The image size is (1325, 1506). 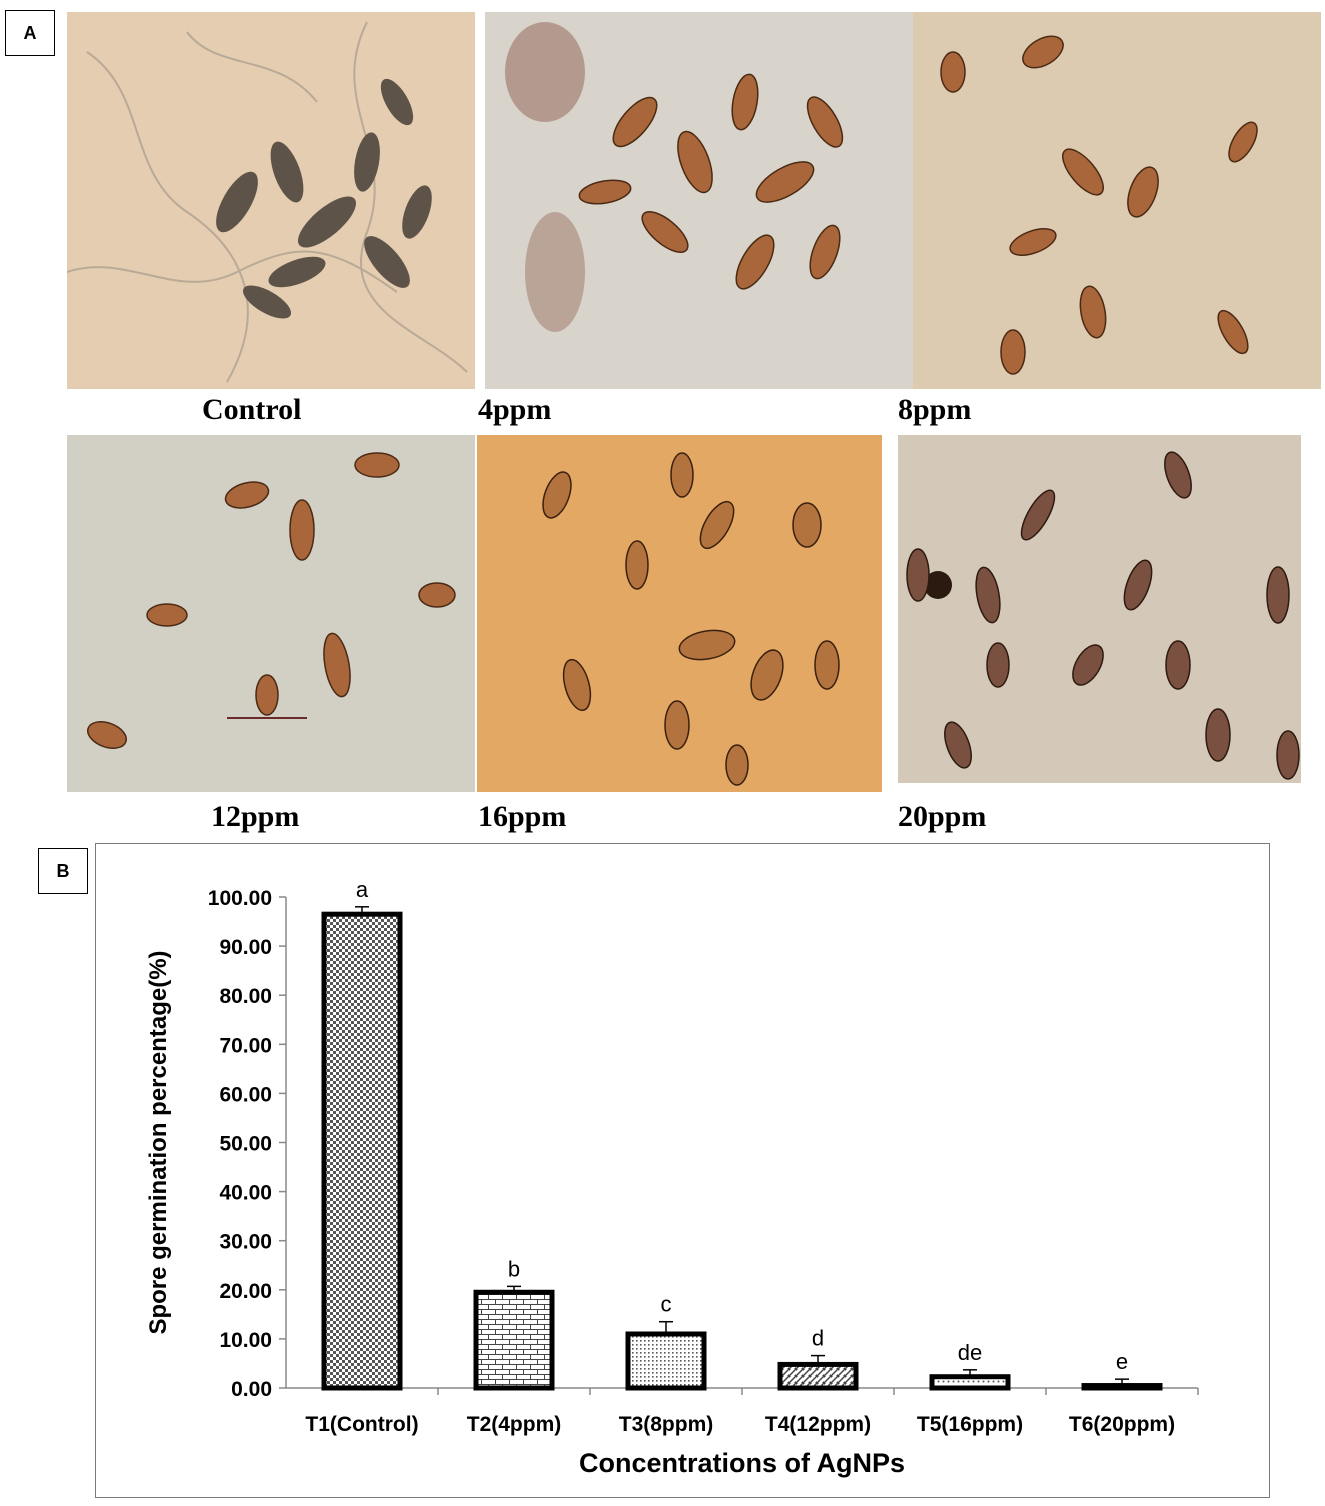 What do you see at coordinates (514, 1424) in the screenshot?
I see `x-tick-label: T2(4ppm)` at bounding box center [514, 1424].